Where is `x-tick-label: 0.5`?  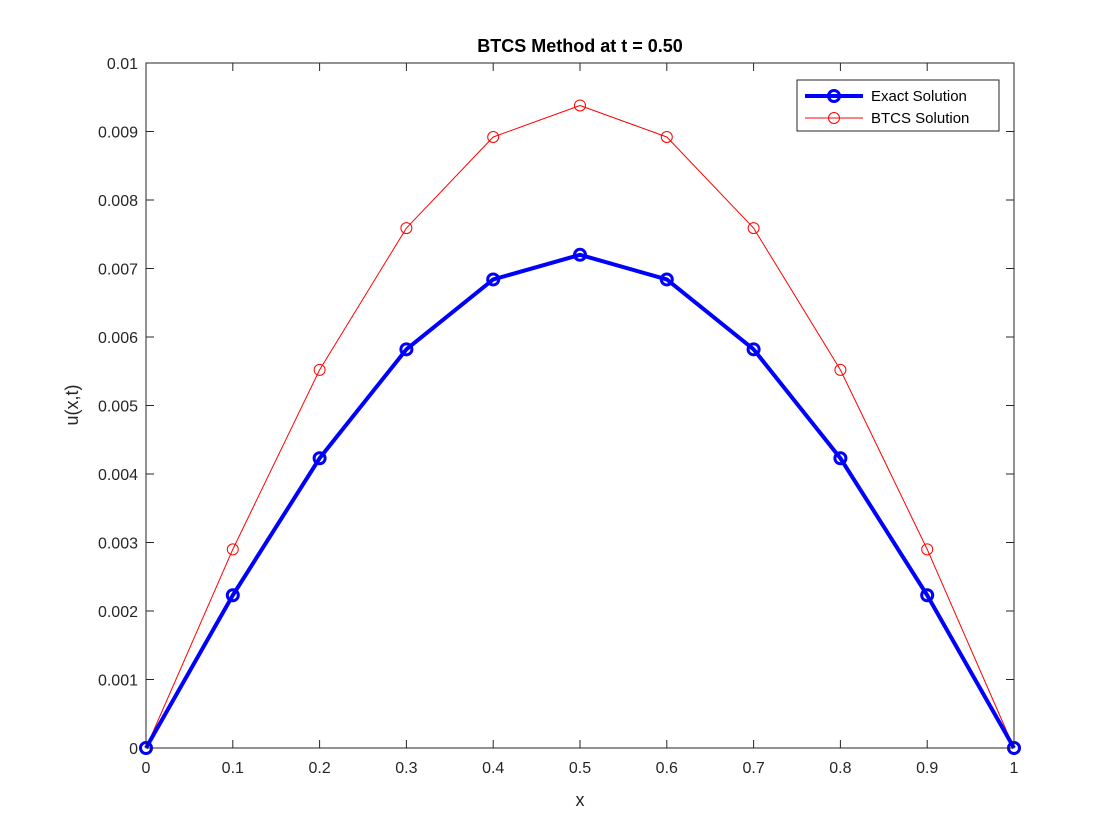 x-tick-label: 0.5 is located at coordinates (580, 768).